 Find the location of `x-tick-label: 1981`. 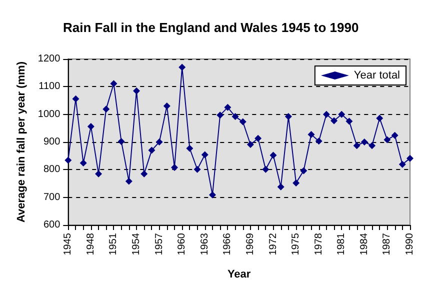

x-tick-label: 1981 is located at coordinates (342, 244).